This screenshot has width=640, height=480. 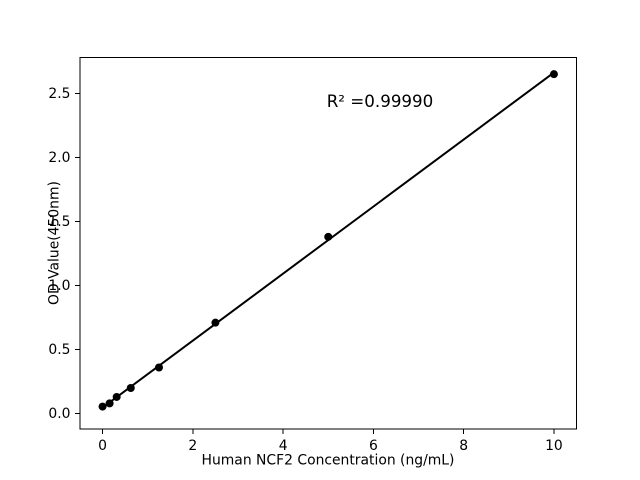 What do you see at coordinates (380, 101) in the screenshot?
I see `r-squared-annotation: R² =0.99990` at bounding box center [380, 101].